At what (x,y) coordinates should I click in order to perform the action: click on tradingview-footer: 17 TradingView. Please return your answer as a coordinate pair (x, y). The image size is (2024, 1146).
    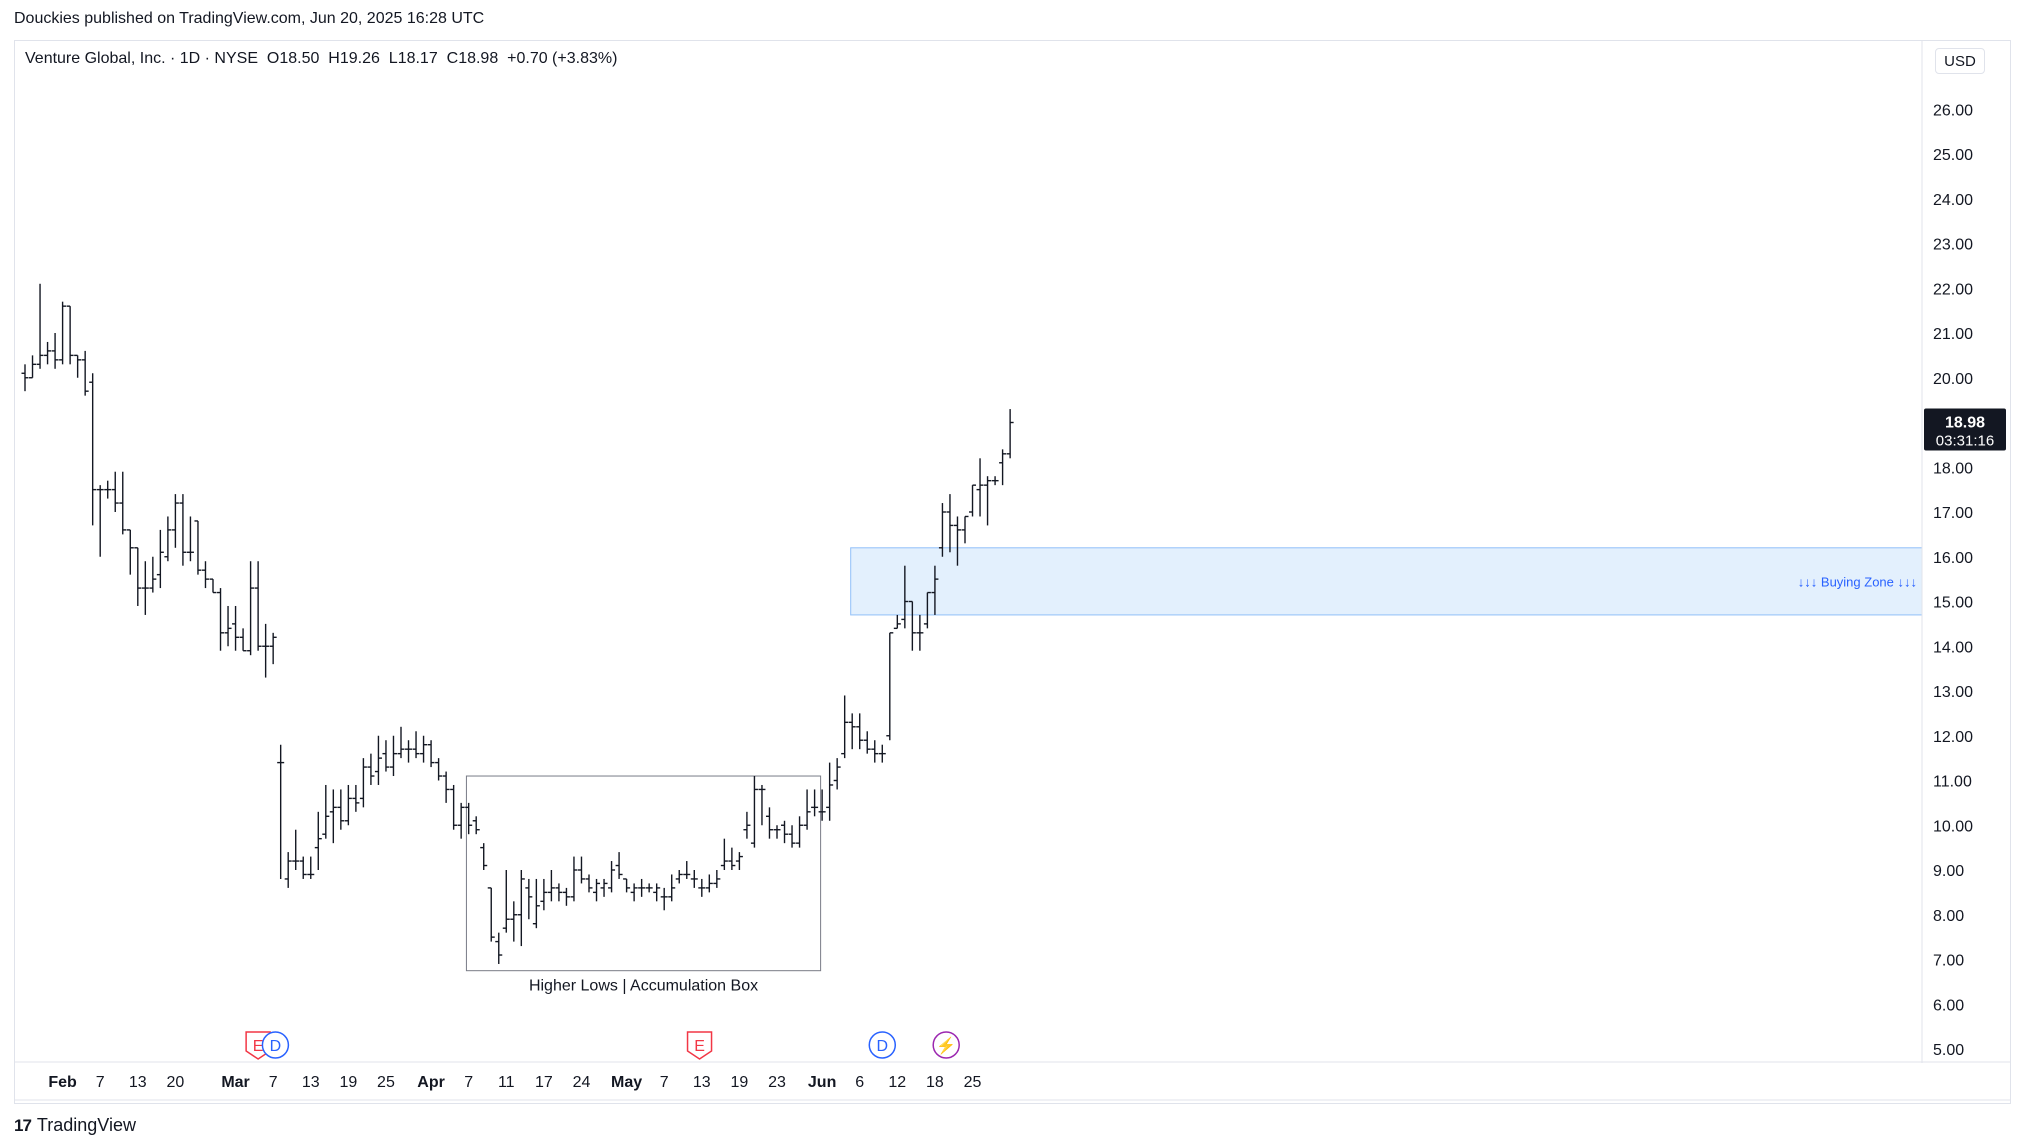
    Looking at the image, I should click on (75, 1125).